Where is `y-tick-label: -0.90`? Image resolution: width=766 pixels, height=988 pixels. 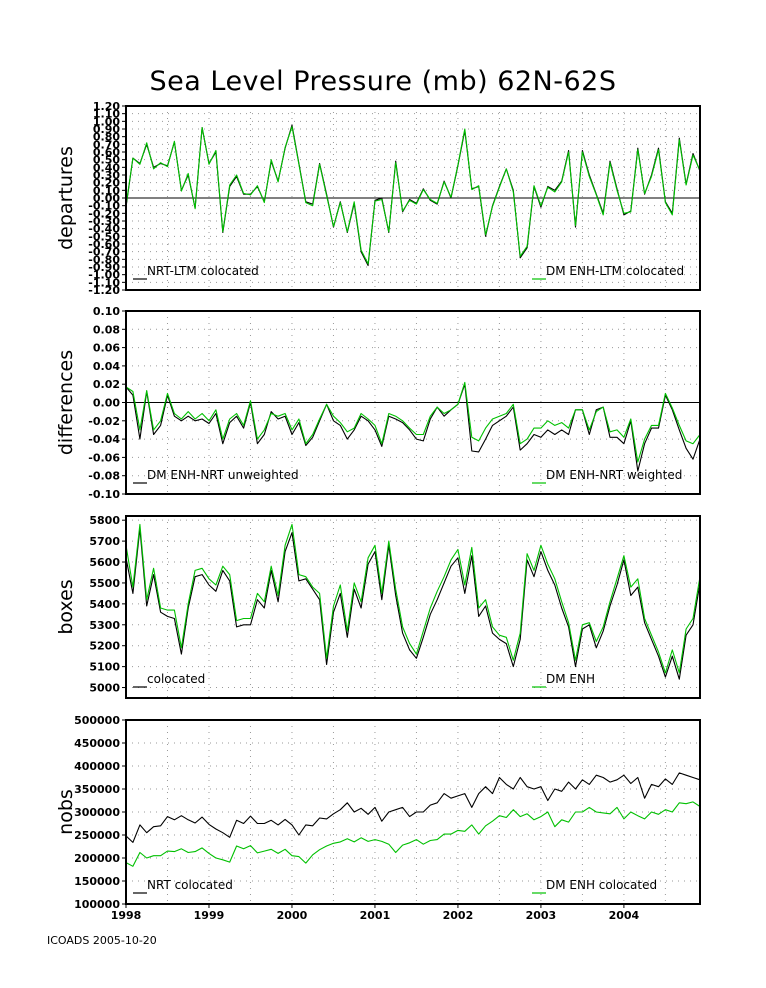 y-tick-label: -0.90 is located at coordinates (104, 267).